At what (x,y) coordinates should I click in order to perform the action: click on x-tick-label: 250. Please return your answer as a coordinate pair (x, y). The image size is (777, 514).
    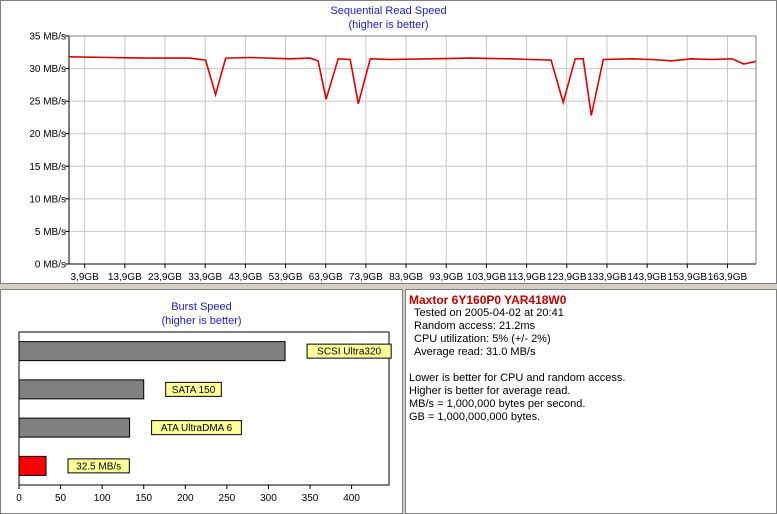
    Looking at the image, I should click on (227, 498).